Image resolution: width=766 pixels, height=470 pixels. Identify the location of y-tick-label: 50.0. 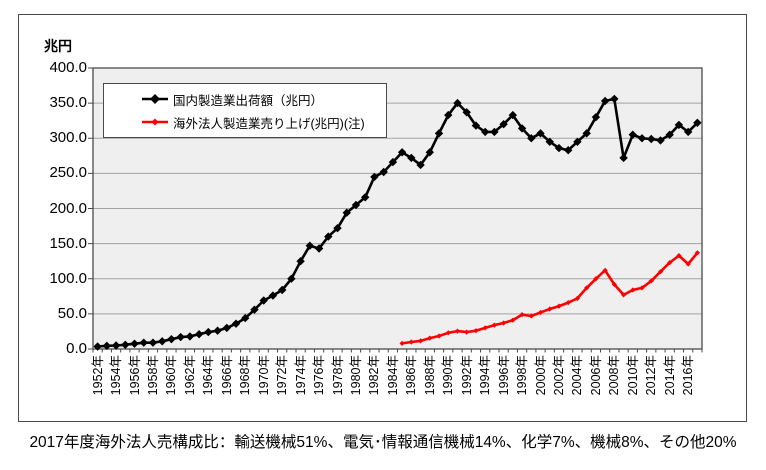
(72, 313).